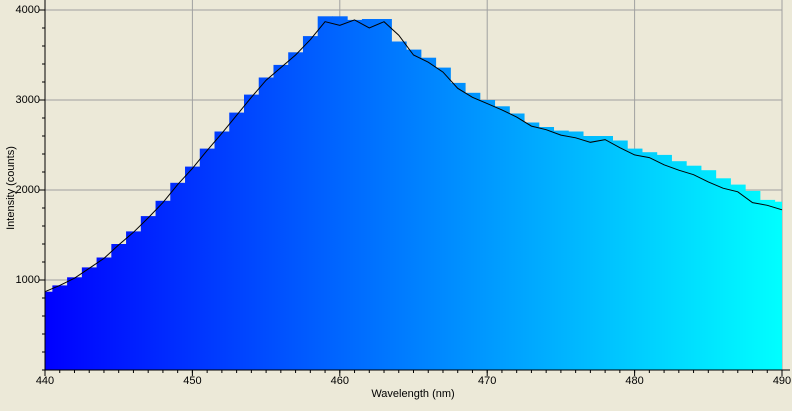  I want to click on x-tick-label: 490, so click(782, 381).